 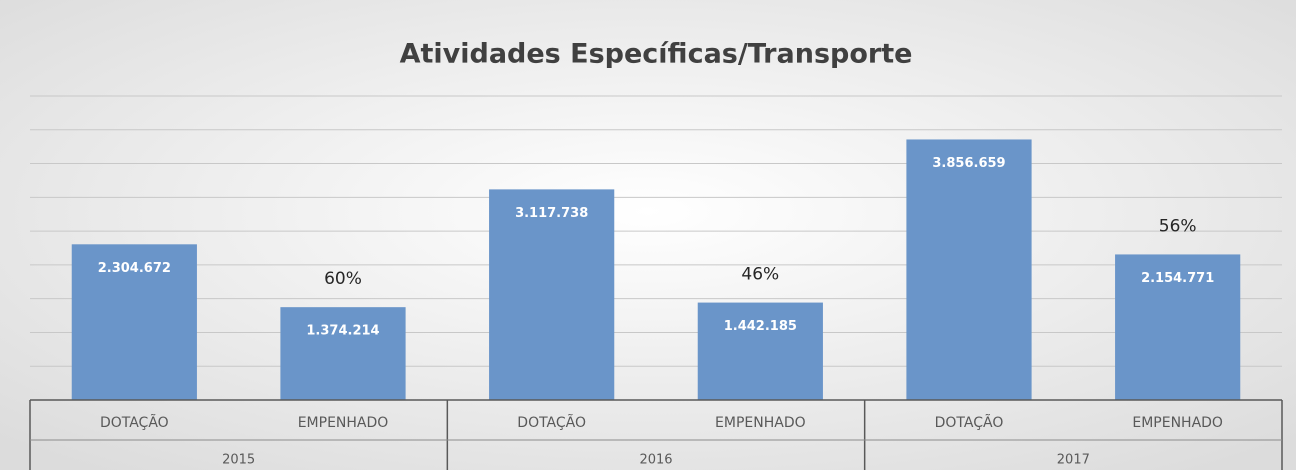 I want to click on group-label: 2015, so click(x=238, y=460).